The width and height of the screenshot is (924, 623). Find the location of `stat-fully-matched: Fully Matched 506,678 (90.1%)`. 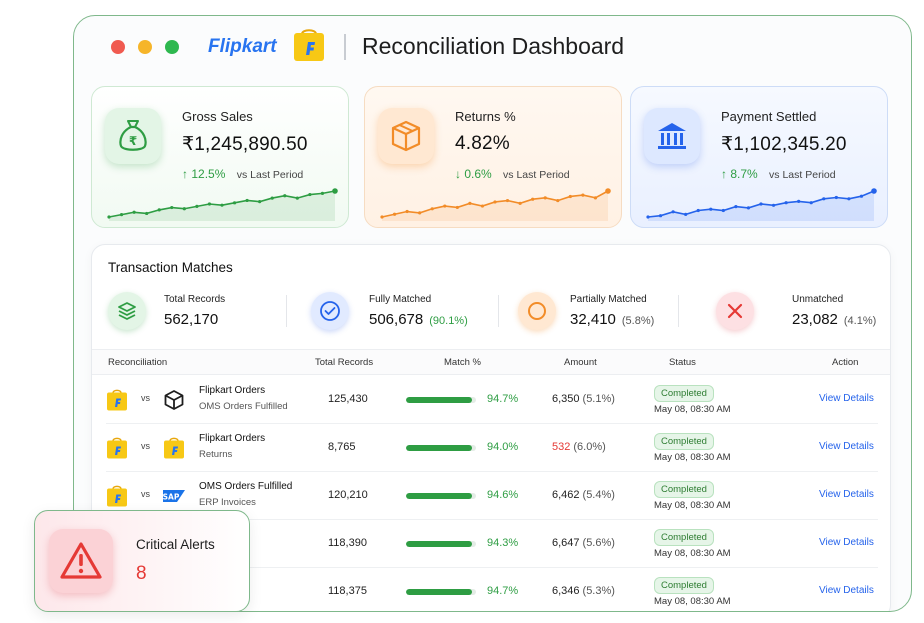

stat-fully-matched: Fully Matched 506,678 (90.1%) is located at coordinates (406, 314).